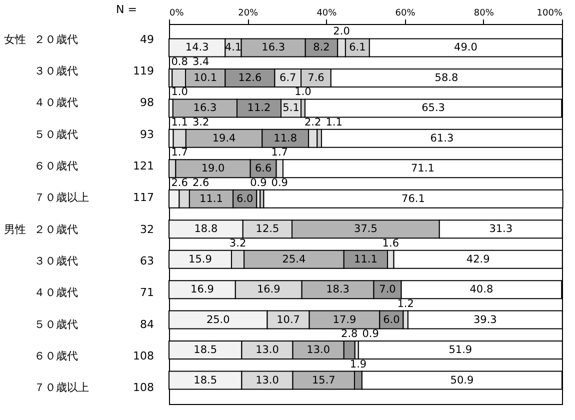 This screenshot has width=575, height=420. Describe the element at coordinates (201, 62) in the screenshot. I see `data-label: 3.4` at that location.